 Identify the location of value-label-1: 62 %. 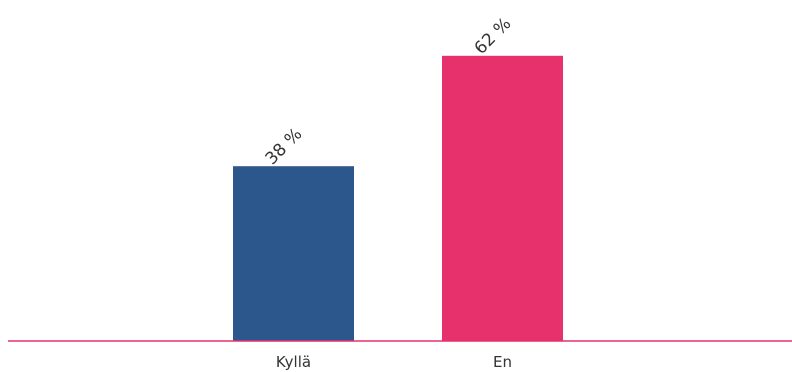
(493, 36).